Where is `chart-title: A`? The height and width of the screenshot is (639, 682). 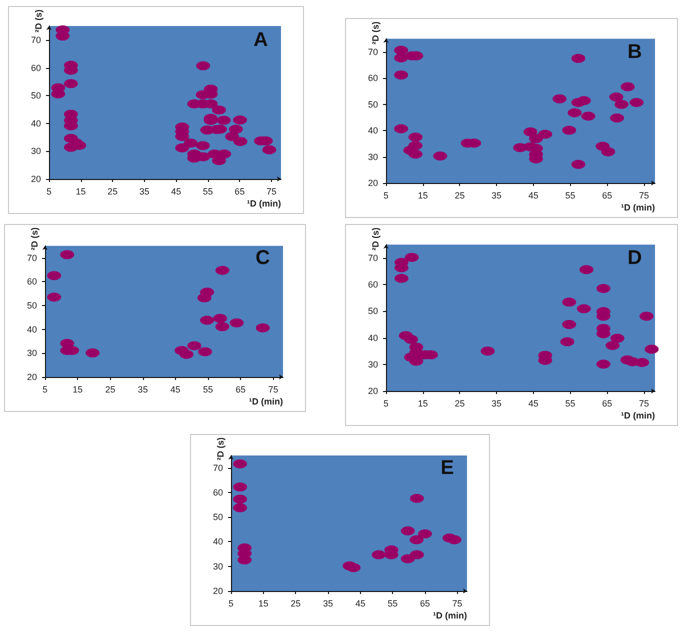
chart-title: A is located at coordinates (261, 40).